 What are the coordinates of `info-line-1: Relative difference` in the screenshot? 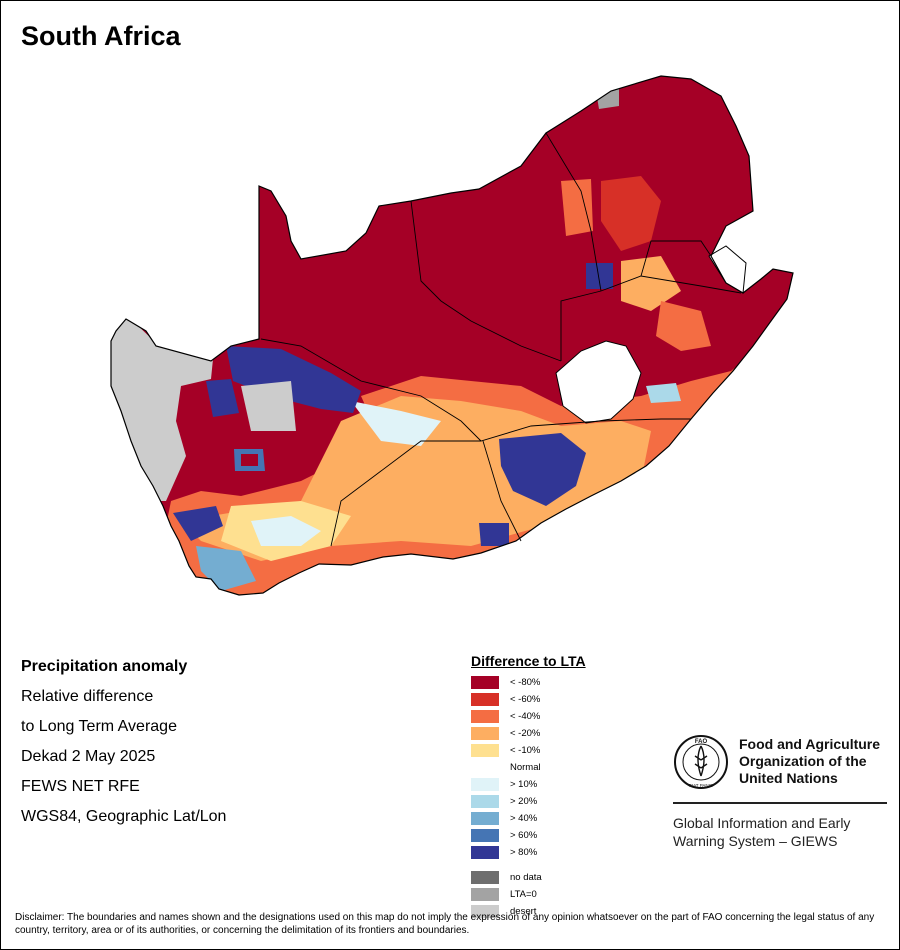 It's located at (87, 696).